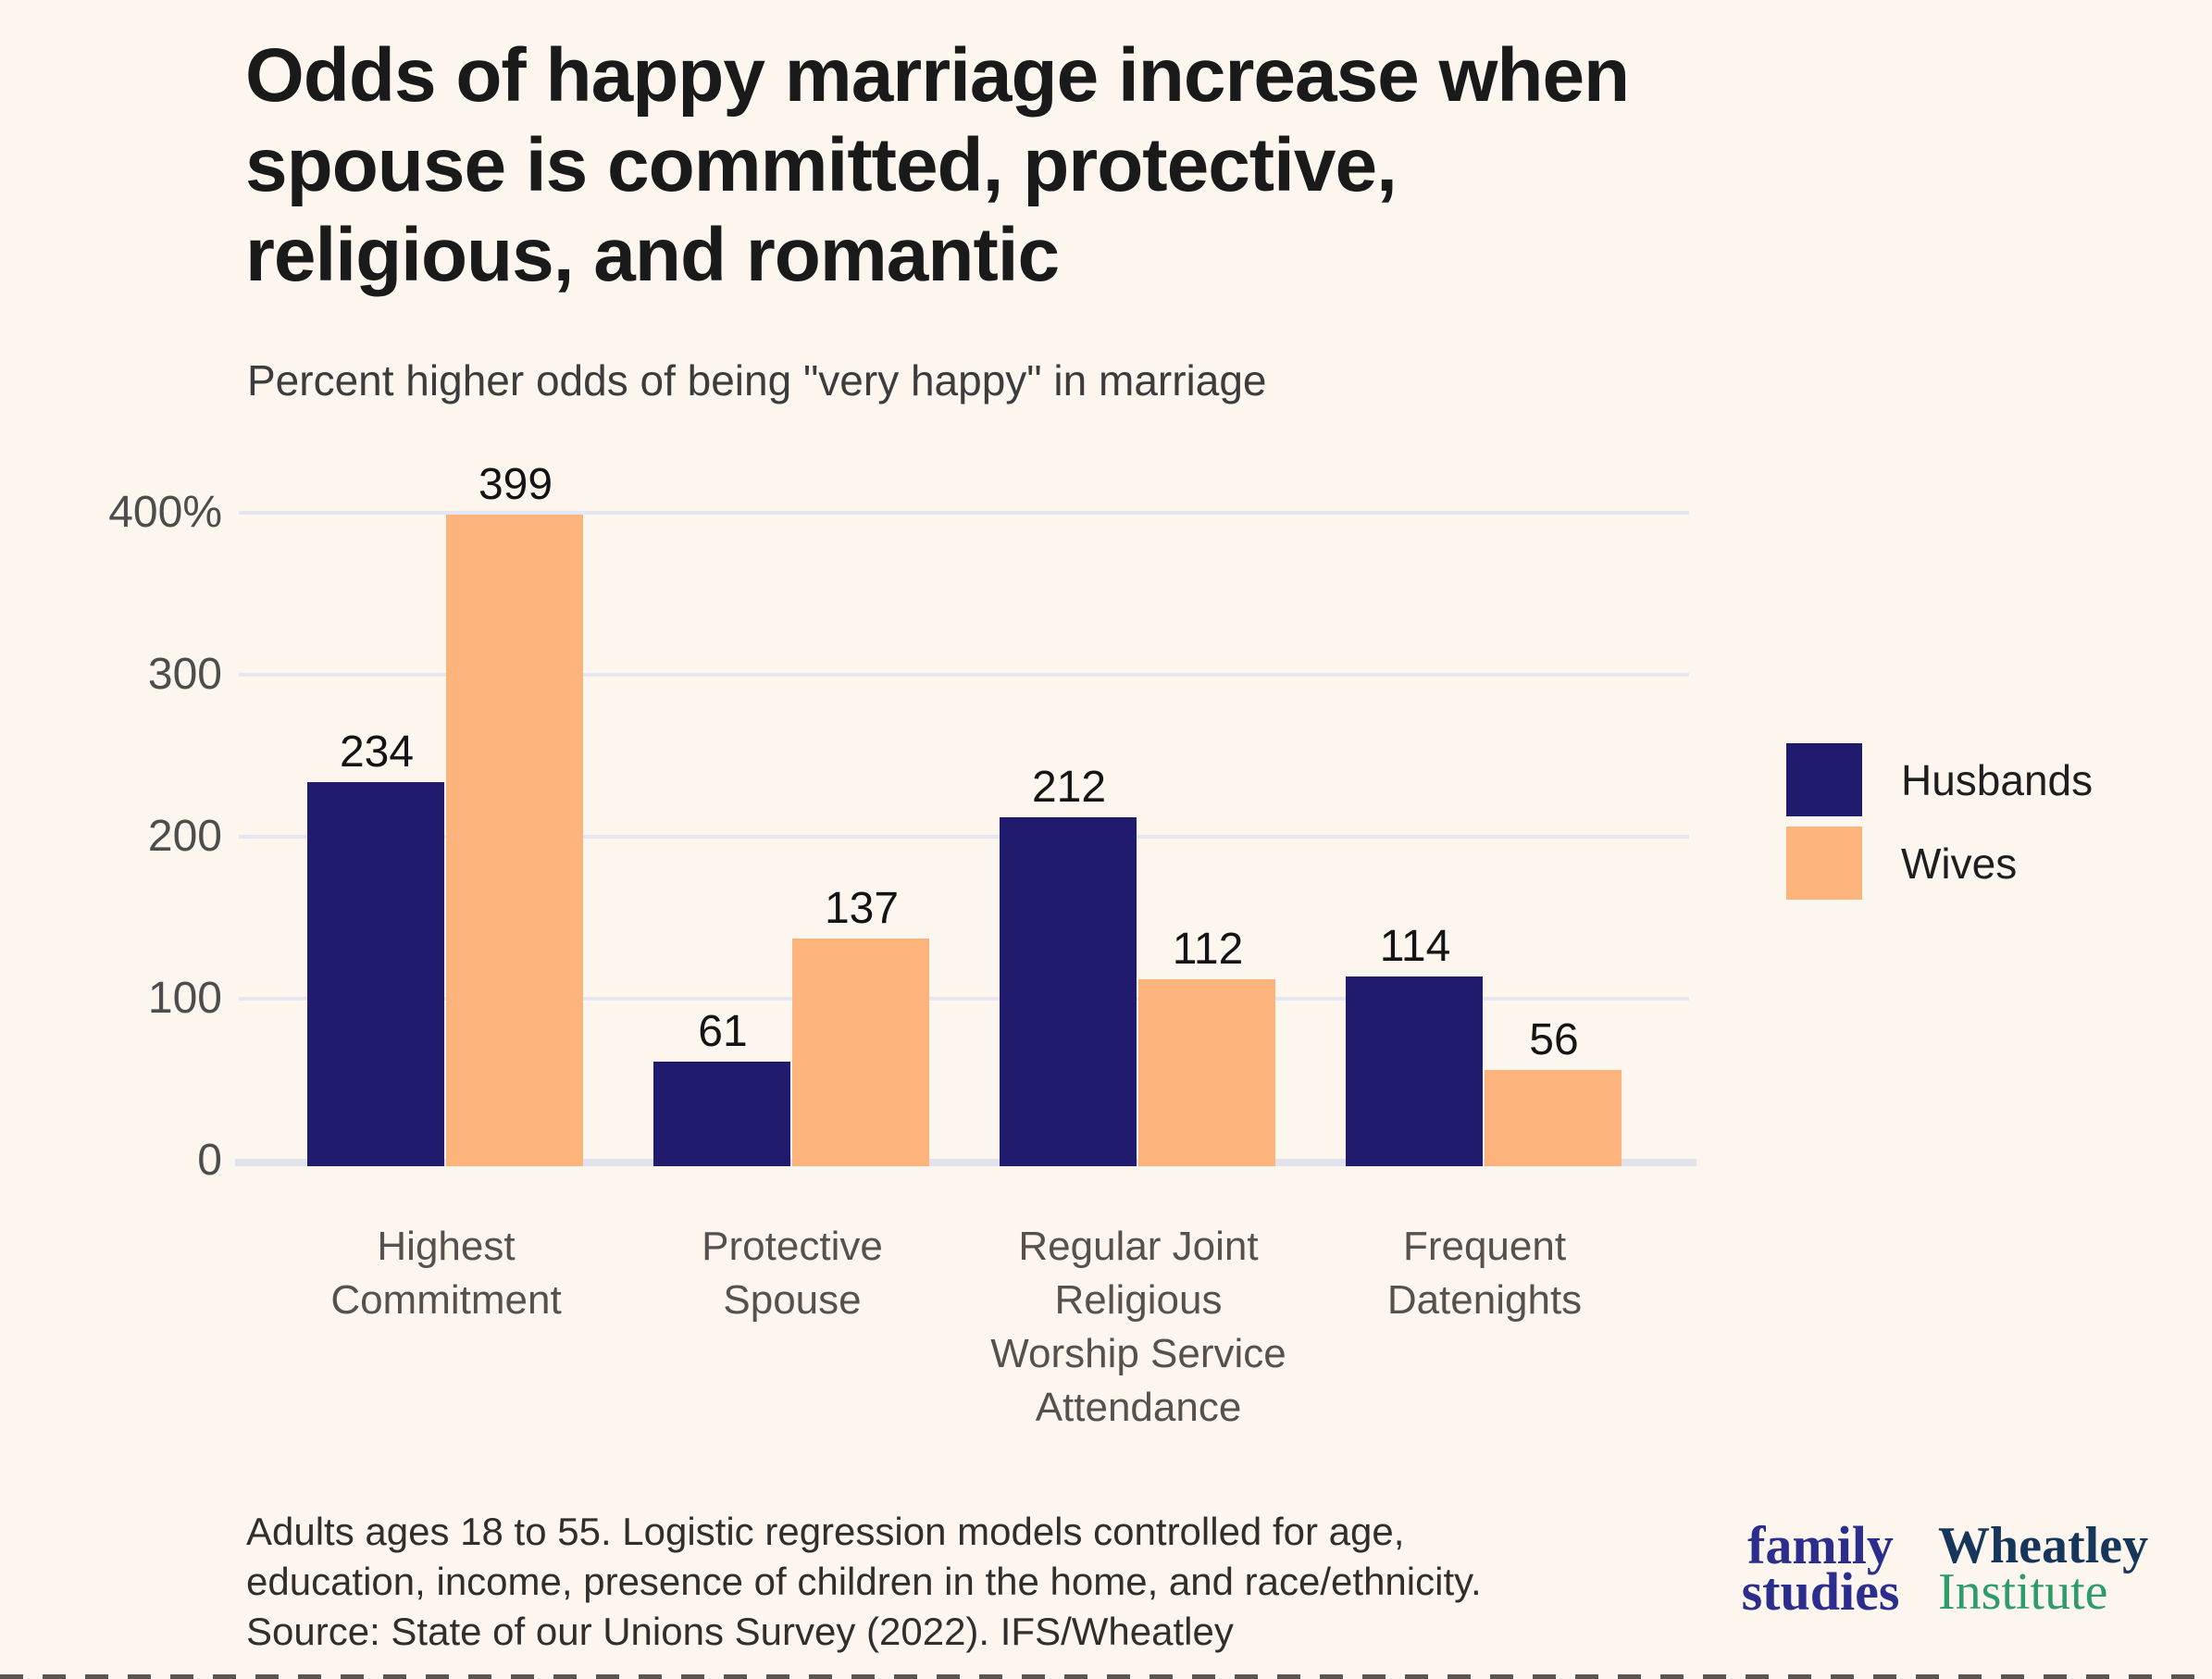  What do you see at coordinates (184, 675) in the screenshot?
I see `y-axis-tick-label: 300` at bounding box center [184, 675].